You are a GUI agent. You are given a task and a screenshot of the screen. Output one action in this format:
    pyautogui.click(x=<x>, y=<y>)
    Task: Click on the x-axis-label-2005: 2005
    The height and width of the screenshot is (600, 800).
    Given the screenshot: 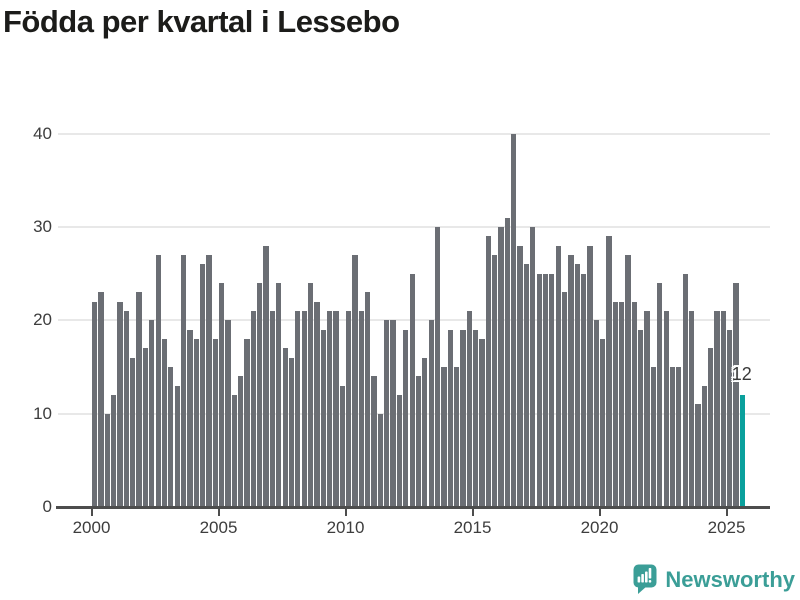 What is the action you would take?
    pyautogui.click(x=218, y=527)
    